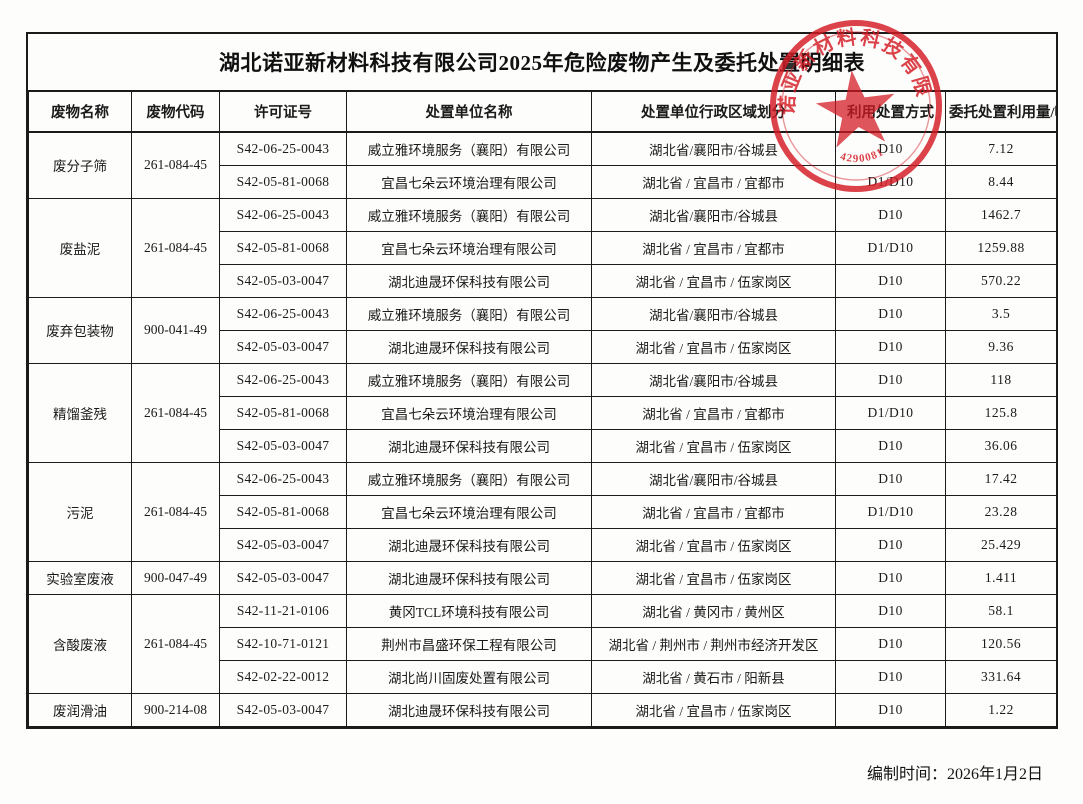  Describe the element at coordinates (1001, 577) in the screenshot. I see `quantity-cell: 1.411` at that location.